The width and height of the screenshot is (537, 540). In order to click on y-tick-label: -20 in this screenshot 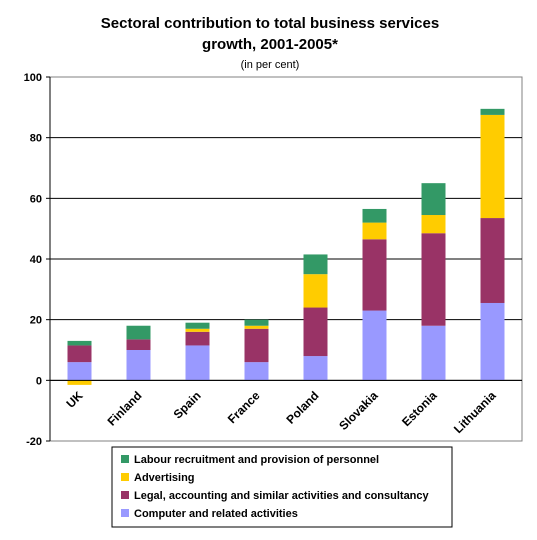, I will do `click(34, 442)`.